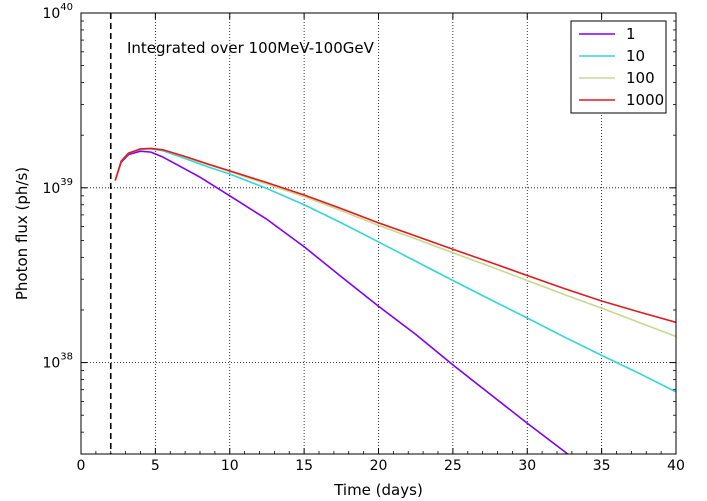  Describe the element at coordinates (155, 466) in the screenshot. I see `x-tick-label: 5` at that location.